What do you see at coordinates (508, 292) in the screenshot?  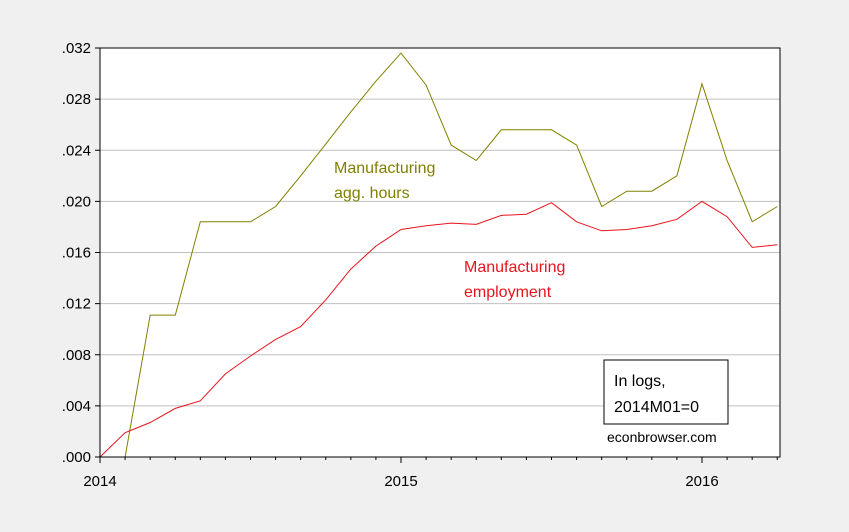 I see `employment-annotation-line2: employment` at bounding box center [508, 292].